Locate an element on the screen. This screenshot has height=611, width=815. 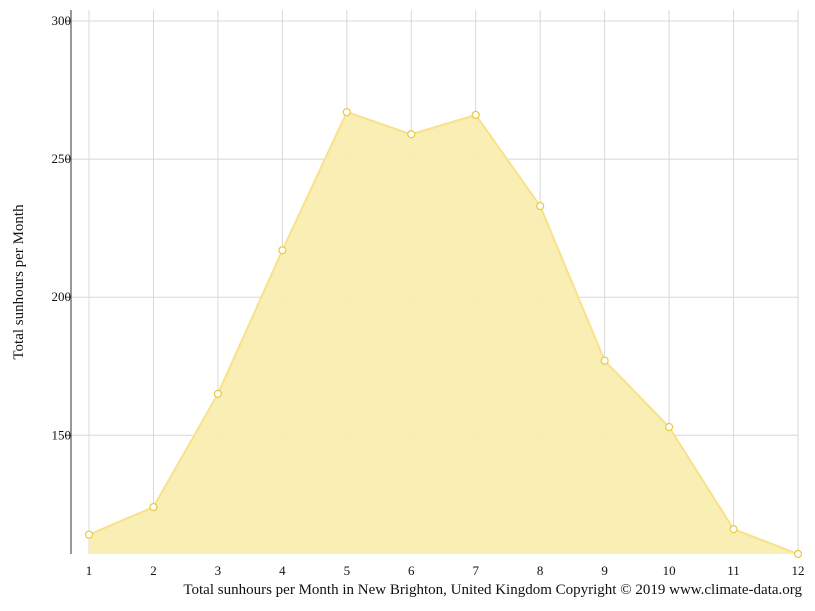
x-tick-label: 11 is located at coordinates (733, 569).